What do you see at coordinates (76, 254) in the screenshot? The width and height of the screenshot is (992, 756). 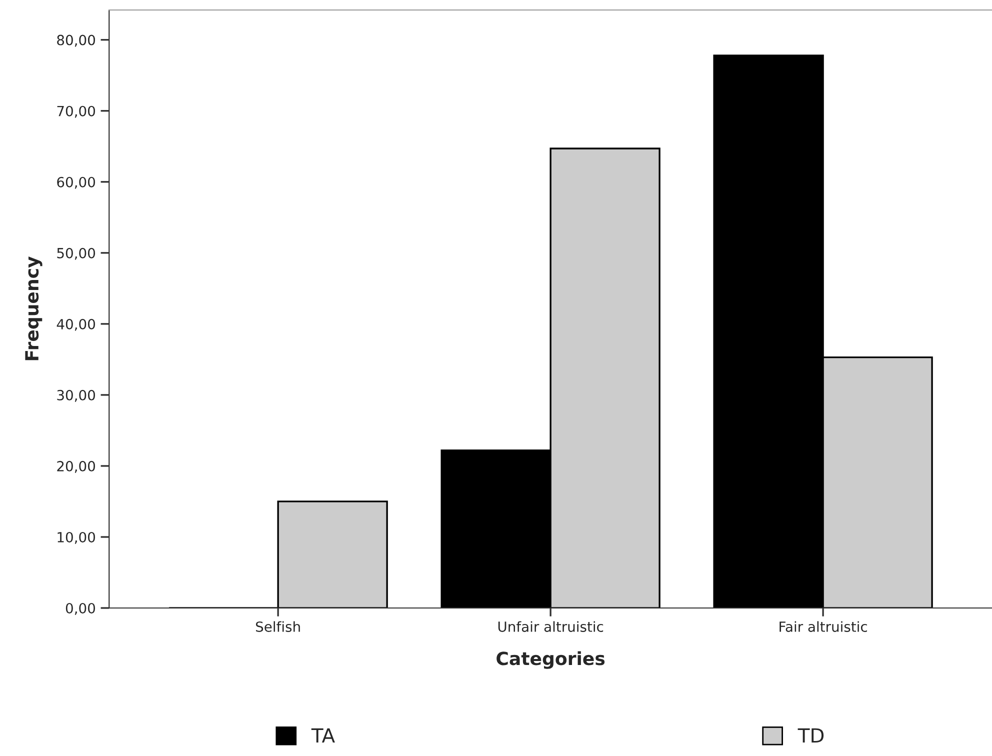 I see `y-tick-label: 50,00` at bounding box center [76, 254].